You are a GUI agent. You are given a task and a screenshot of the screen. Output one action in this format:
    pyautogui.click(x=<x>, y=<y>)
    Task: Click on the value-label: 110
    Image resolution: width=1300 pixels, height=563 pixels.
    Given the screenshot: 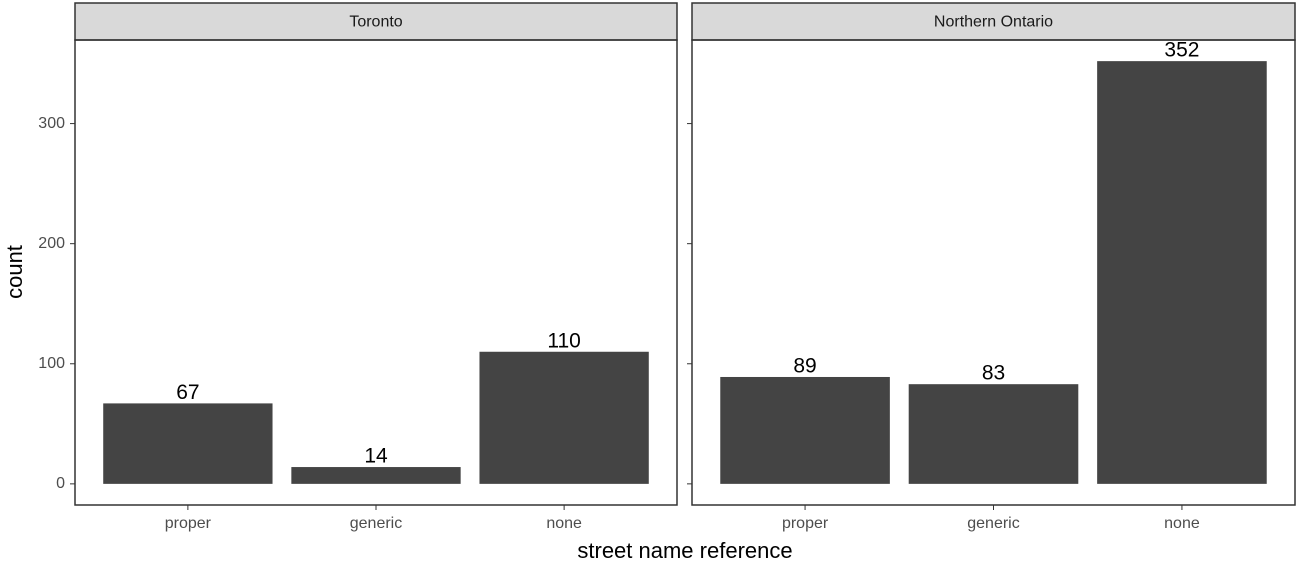 What is the action you would take?
    pyautogui.click(x=563, y=340)
    